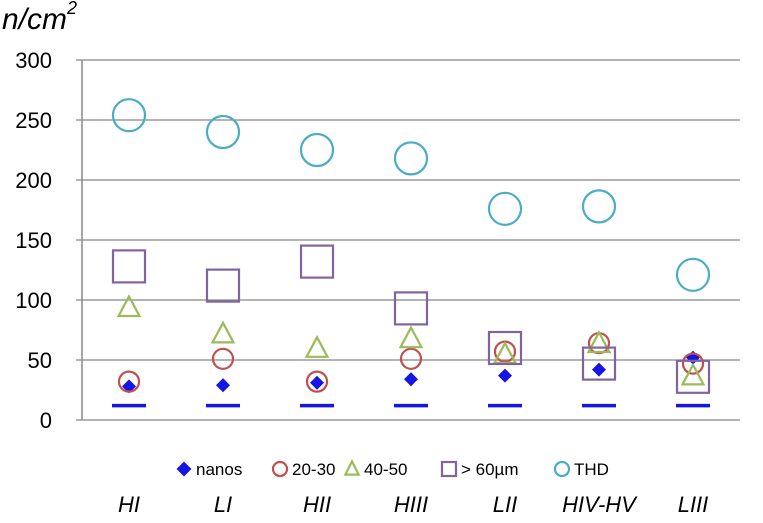 The image size is (763, 523). What do you see at coordinates (219, 469) in the screenshot?
I see `legend-label: nanos` at bounding box center [219, 469].